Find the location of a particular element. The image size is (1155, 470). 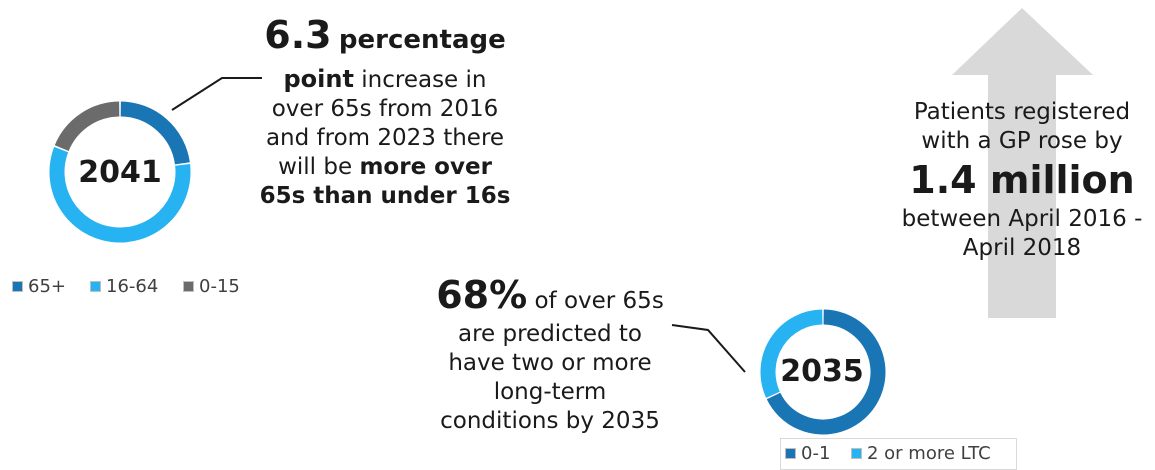

legend-swatch-2-or-more-ltc is located at coordinates (856, 453).